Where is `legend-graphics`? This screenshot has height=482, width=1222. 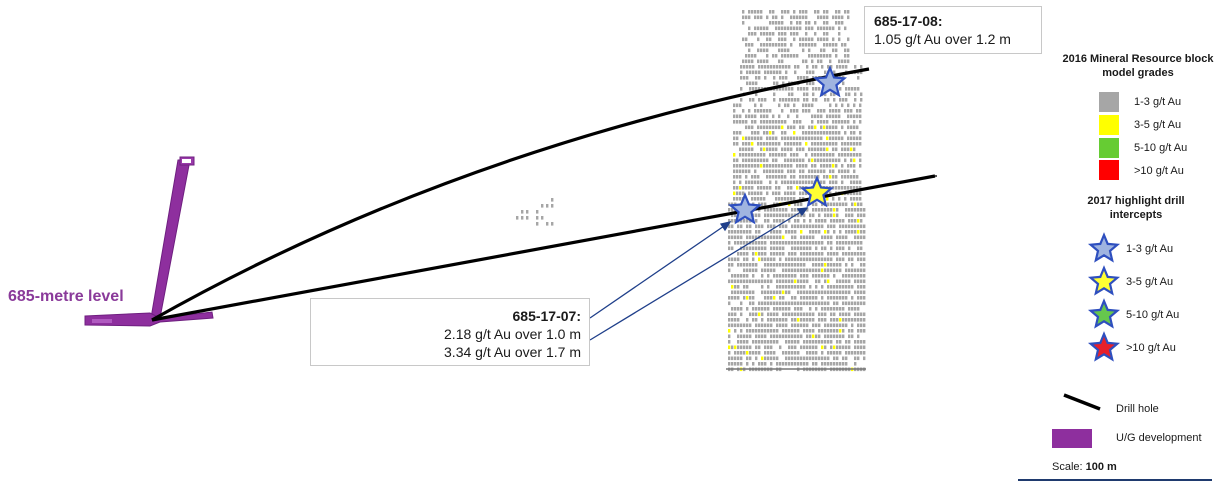 legend-graphics is located at coordinates (1104, 297).